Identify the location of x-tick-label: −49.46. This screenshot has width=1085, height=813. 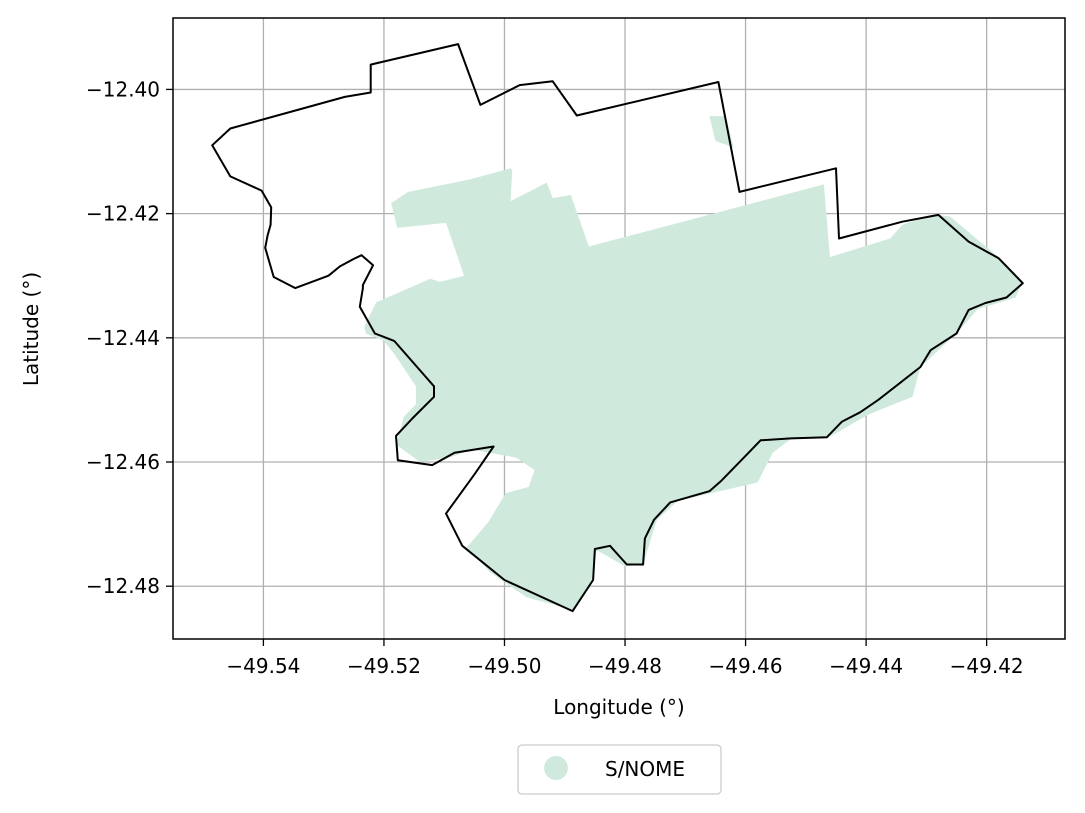
(746, 666).